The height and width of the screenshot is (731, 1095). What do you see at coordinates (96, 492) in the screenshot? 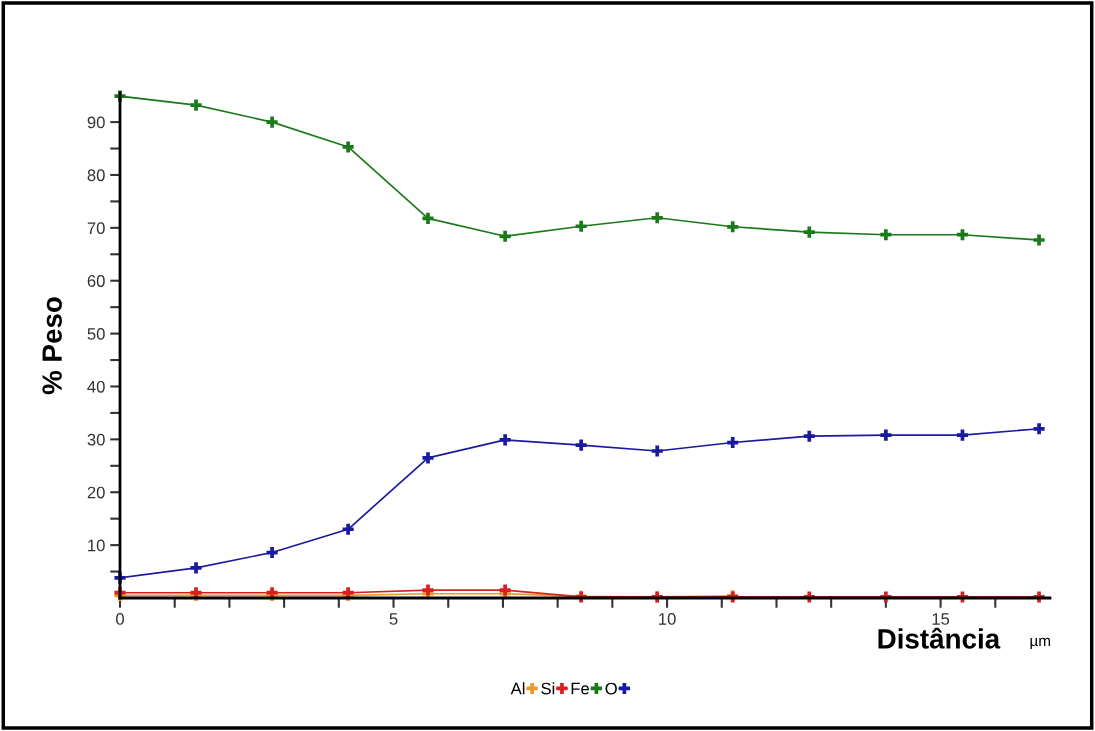
I see `y-tick-label: 20` at bounding box center [96, 492].